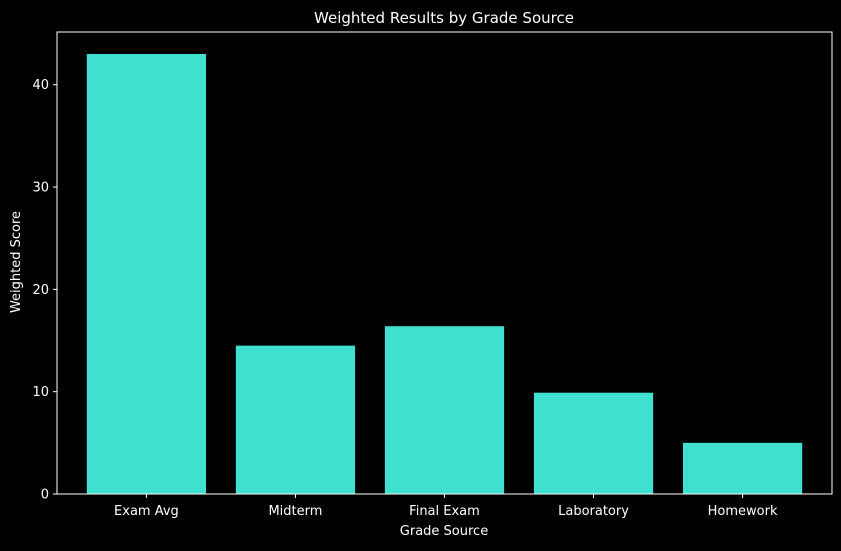 The height and width of the screenshot is (551, 841). I want to click on x-axis-label: Grade Source, so click(444, 531).